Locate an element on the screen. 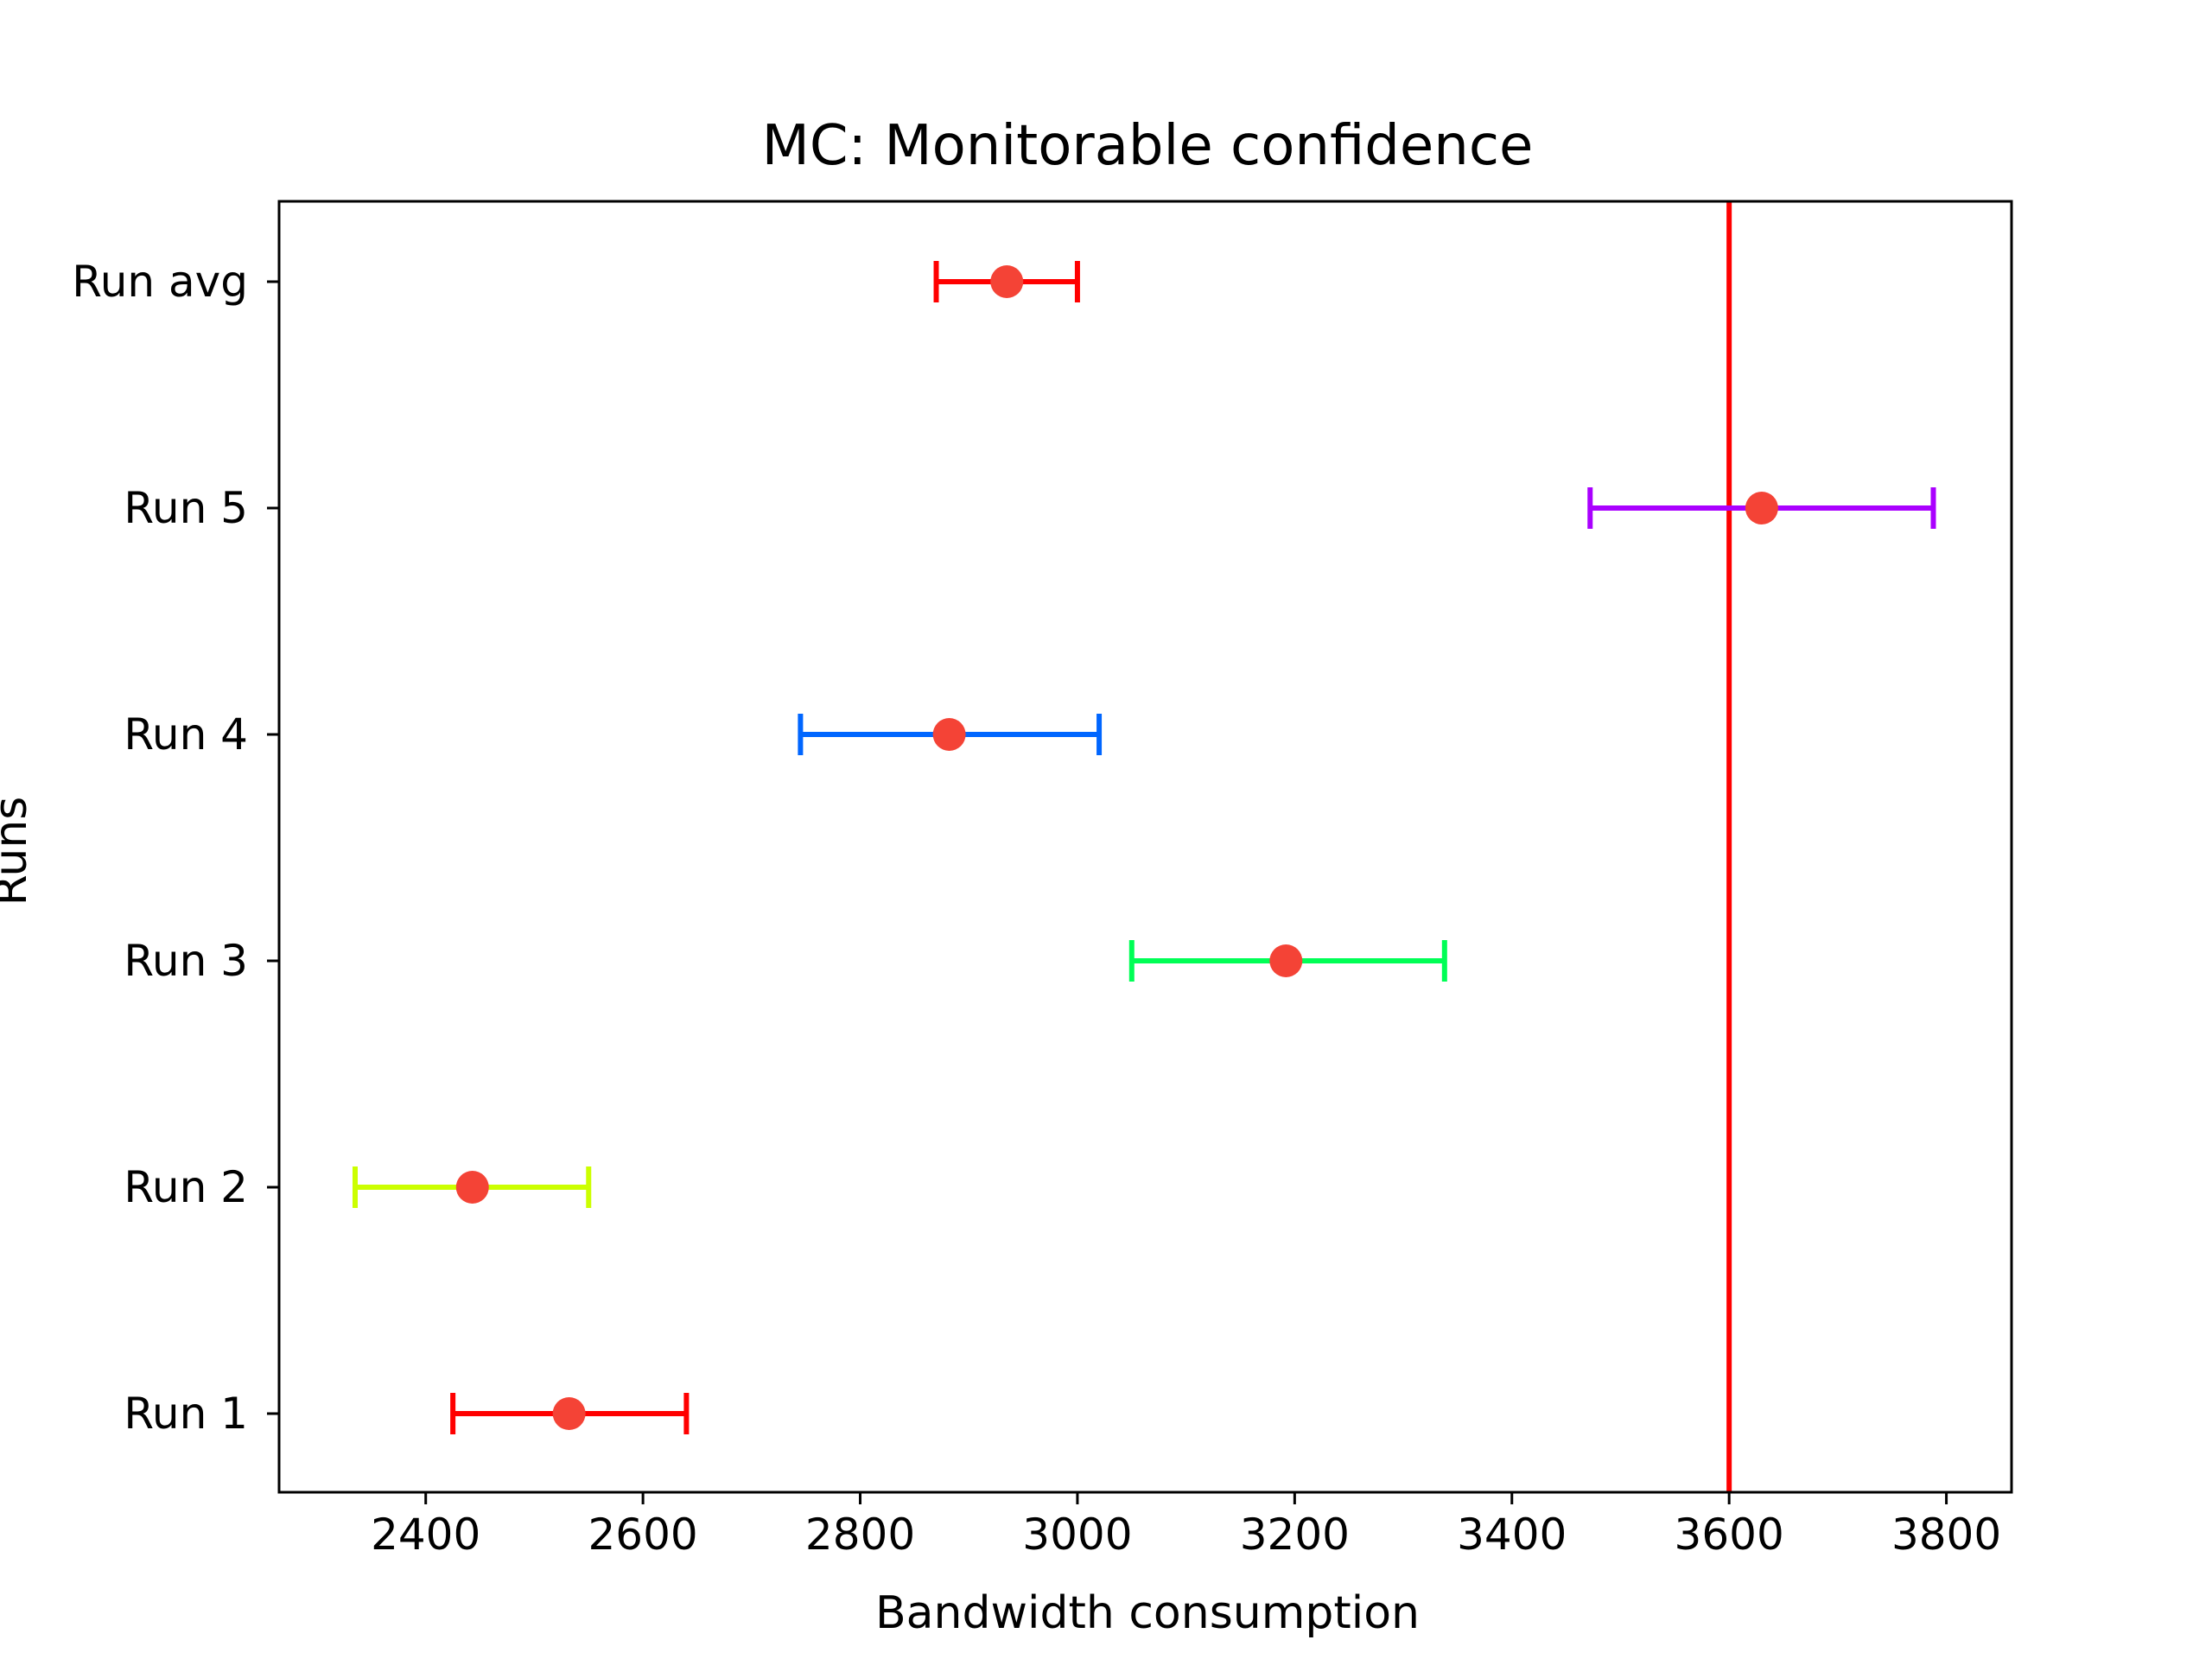 This screenshot has width=2212, height=1659. x-tick-label: 3200 is located at coordinates (1295, 1535).